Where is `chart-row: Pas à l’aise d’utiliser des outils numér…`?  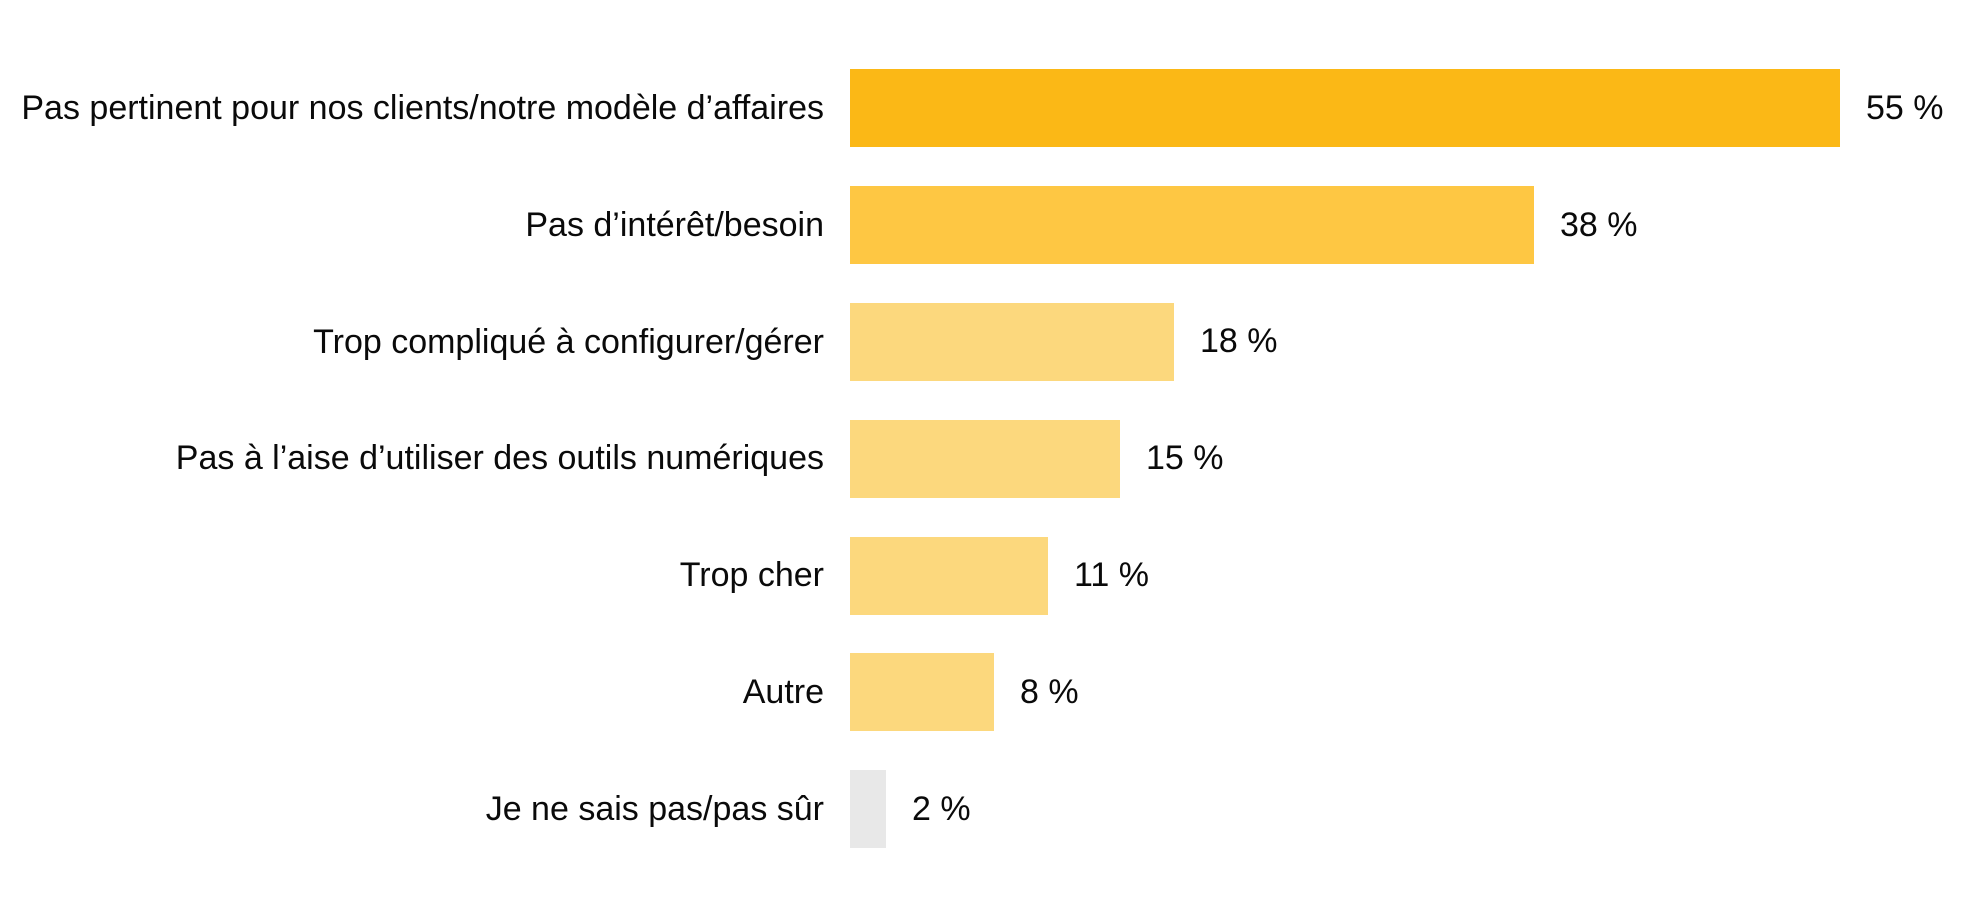
chart-row: Pas à l’aise d’utiliser des outils numér… is located at coordinates (990, 458).